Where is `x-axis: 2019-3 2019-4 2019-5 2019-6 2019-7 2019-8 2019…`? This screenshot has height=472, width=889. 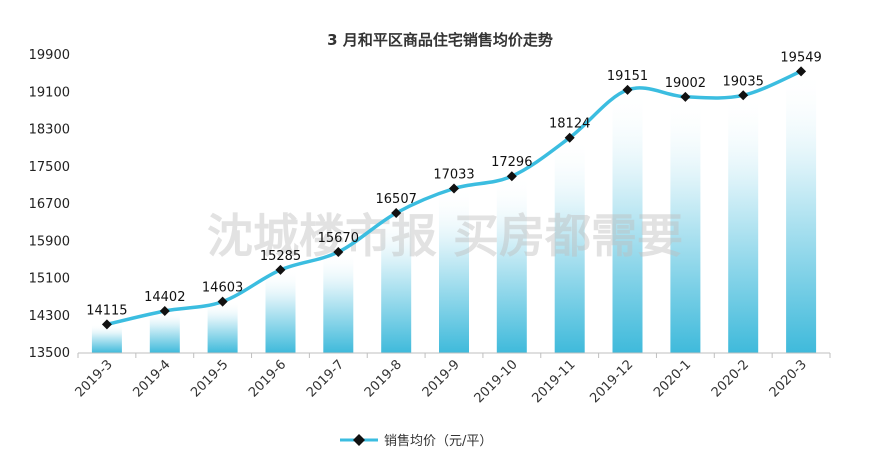
x-axis: 2019-3 2019-4 2019-5 2019-6 2019-7 2019-8 2019… is located at coordinates (452, 379).